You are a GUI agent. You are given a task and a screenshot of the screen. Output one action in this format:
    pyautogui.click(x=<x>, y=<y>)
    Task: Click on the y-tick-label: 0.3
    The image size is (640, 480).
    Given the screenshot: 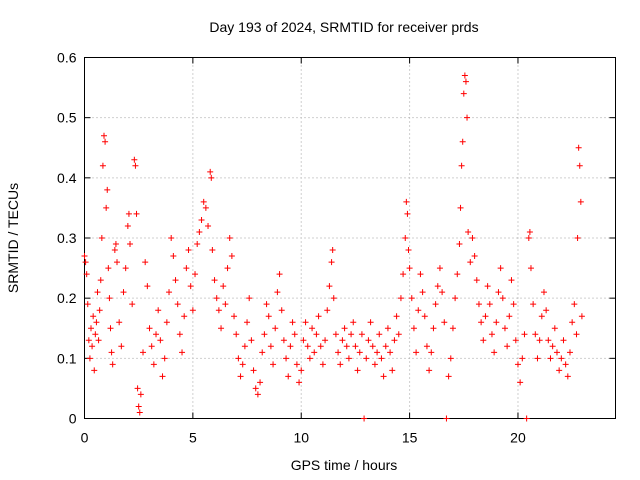 What is the action you would take?
    pyautogui.click(x=67, y=238)
    